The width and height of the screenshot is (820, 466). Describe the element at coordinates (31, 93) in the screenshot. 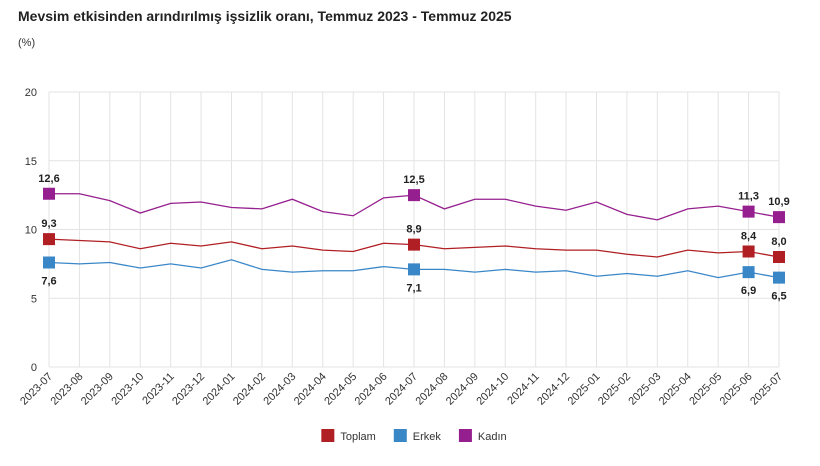

I see `y-tick-label: 20` at that location.